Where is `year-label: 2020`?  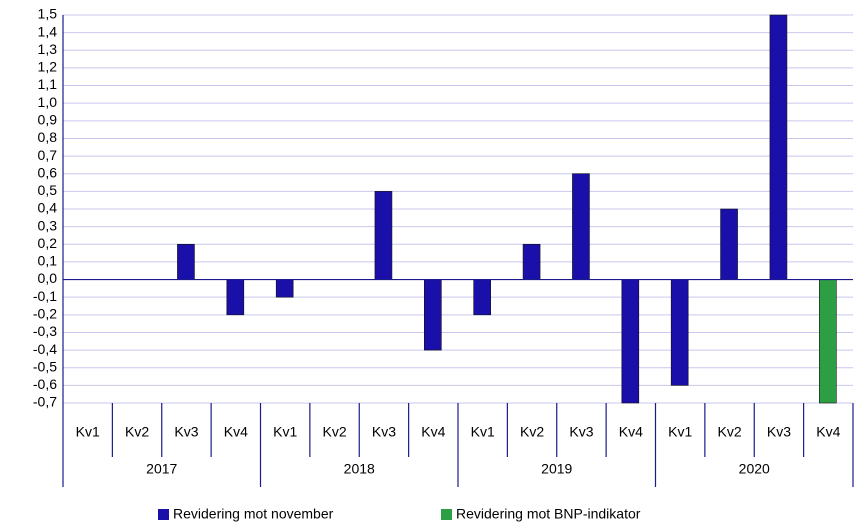 year-label: 2020 is located at coordinates (754, 469).